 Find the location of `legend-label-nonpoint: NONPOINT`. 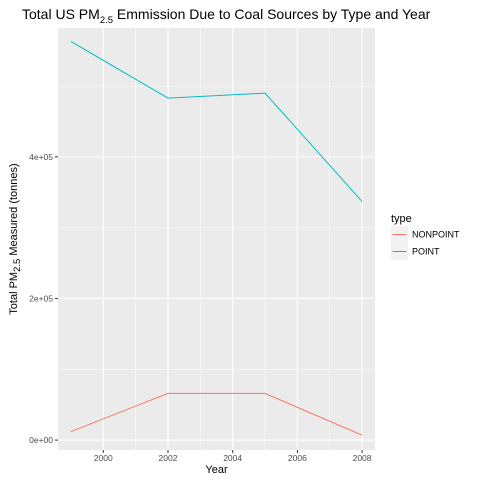

legend-label-nonpoint: NONPOINT is located at coordinates (436, 235).